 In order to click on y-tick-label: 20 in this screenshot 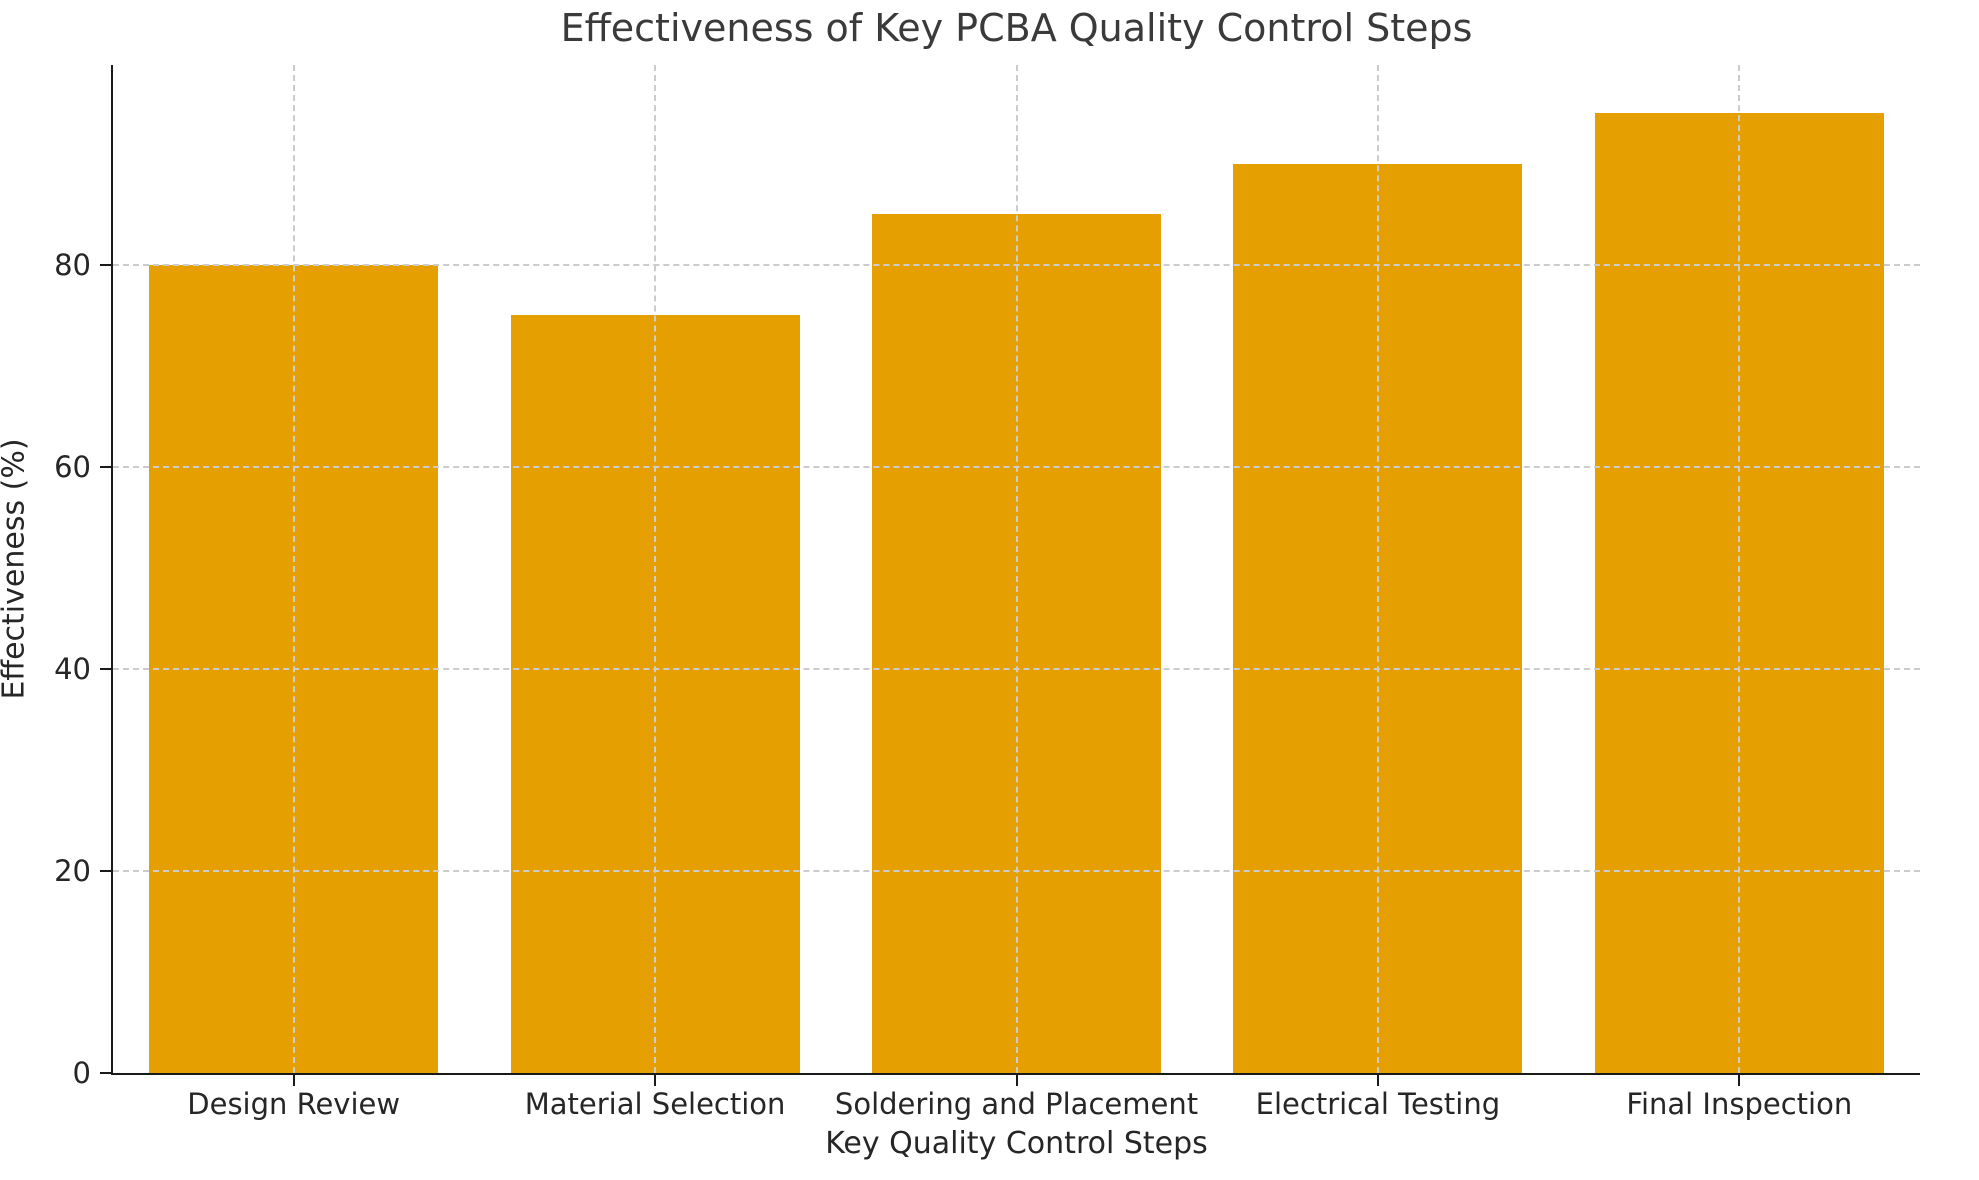, I will do `click(72, 870)`.